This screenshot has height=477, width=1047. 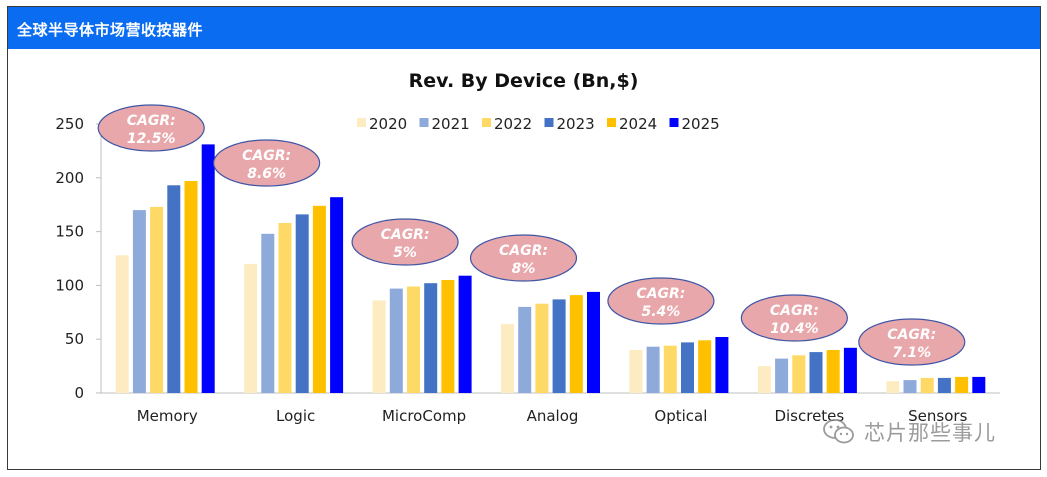 I want to click on chart-title: Rev. By Device (Bn,$), so click(x=523, y=81).